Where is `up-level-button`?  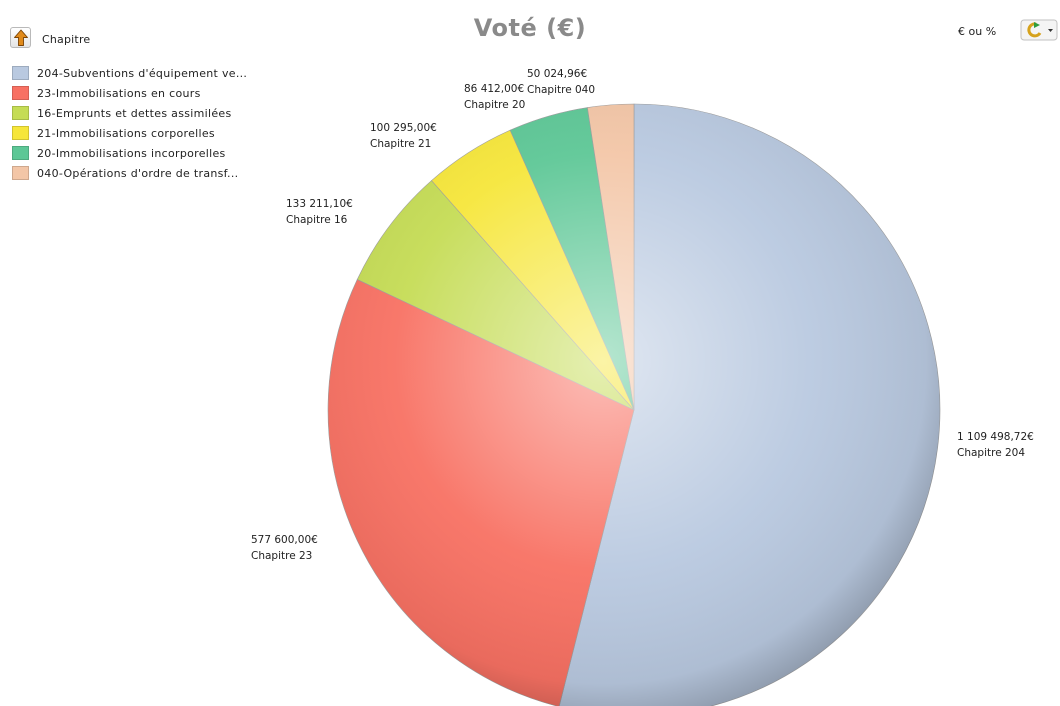 up-level-button is located at coordinates (20, 37).